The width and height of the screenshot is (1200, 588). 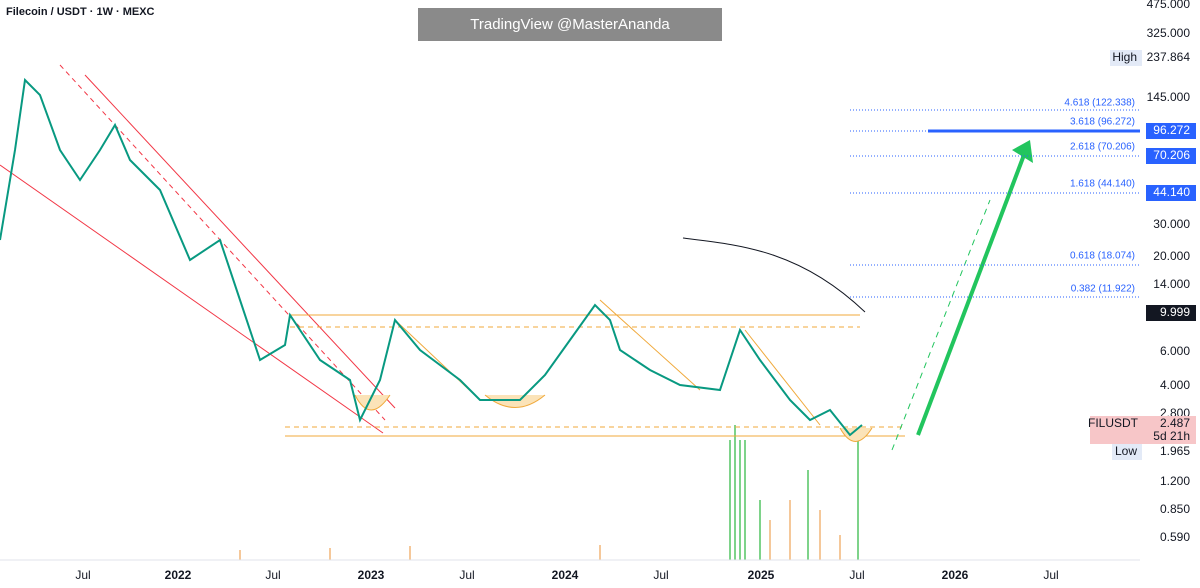 I want to click on current-symbol: FILUSDT, so click(x=1113, y=423).